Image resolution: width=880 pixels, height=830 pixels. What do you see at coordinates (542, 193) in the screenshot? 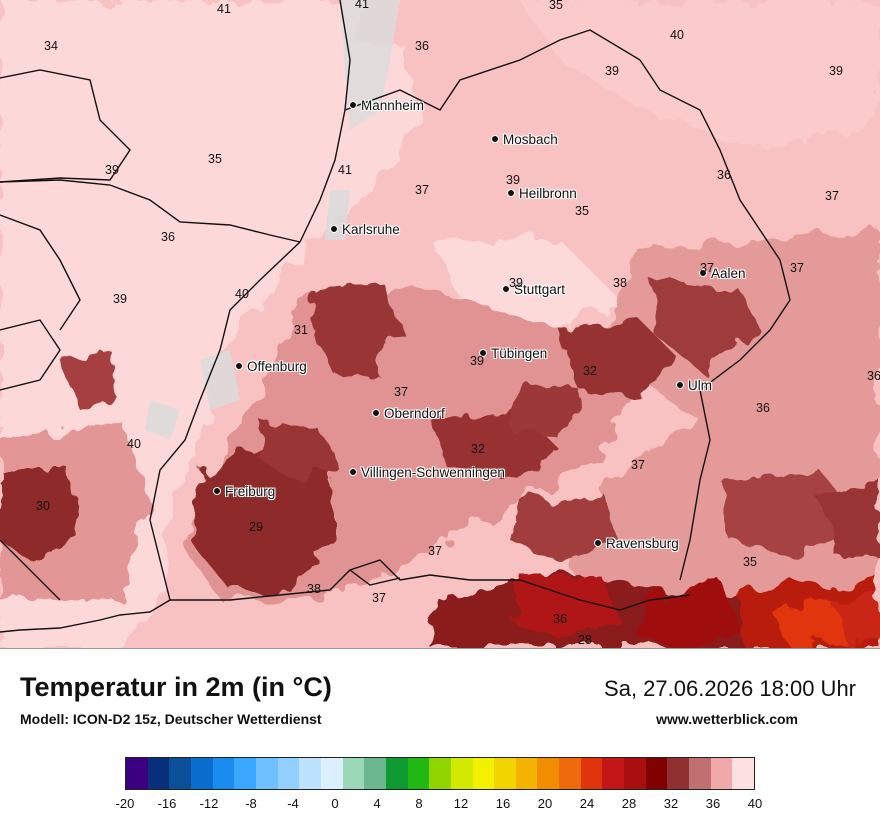
I see `city-label: Heilbronn` at bounding box center [542, 193].